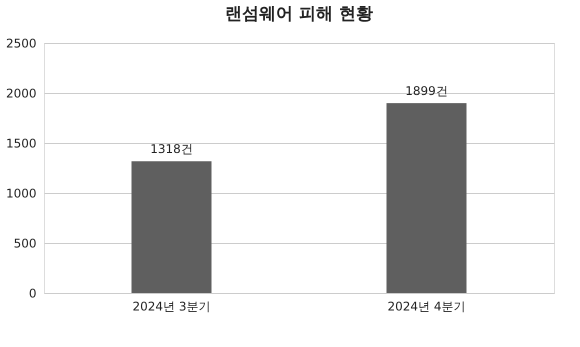 Image resolution: width=580 pixels, height=347 pixels. What do you see at coordinates (32, 293) in the screenshot?
I see `y-tick-label: 0` at bounding box center [32, 293].